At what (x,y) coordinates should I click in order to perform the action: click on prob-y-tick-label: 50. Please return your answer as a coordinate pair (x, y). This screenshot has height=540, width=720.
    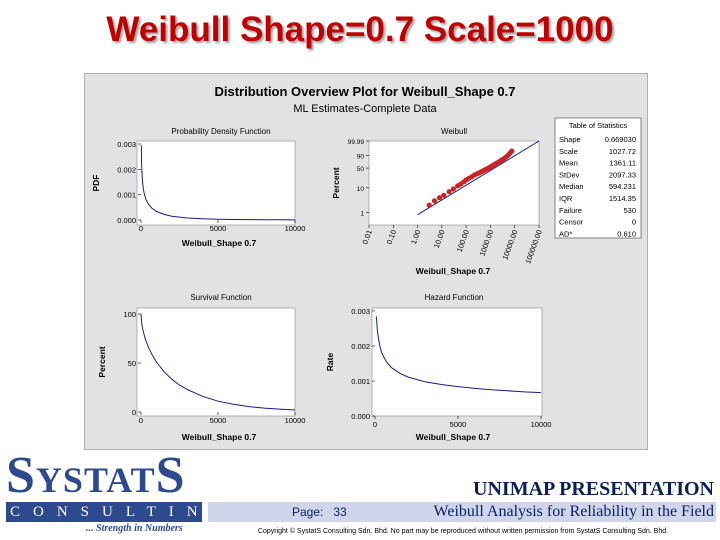
    Looking at the image, I should click on (361, 169).